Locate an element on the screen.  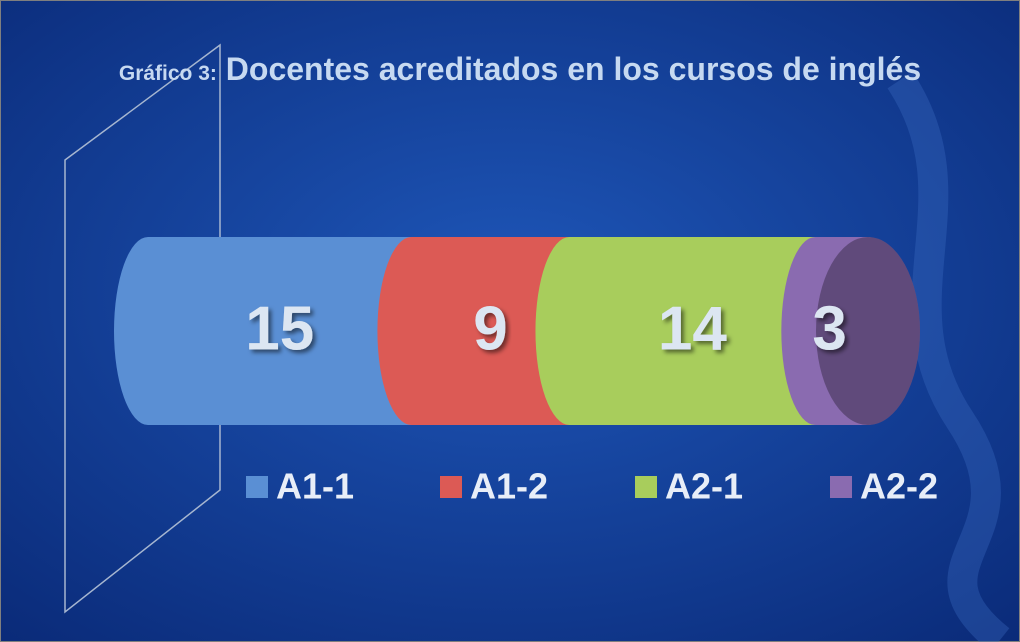
legend-label: A1-1 is located at coordinates (315, 486).